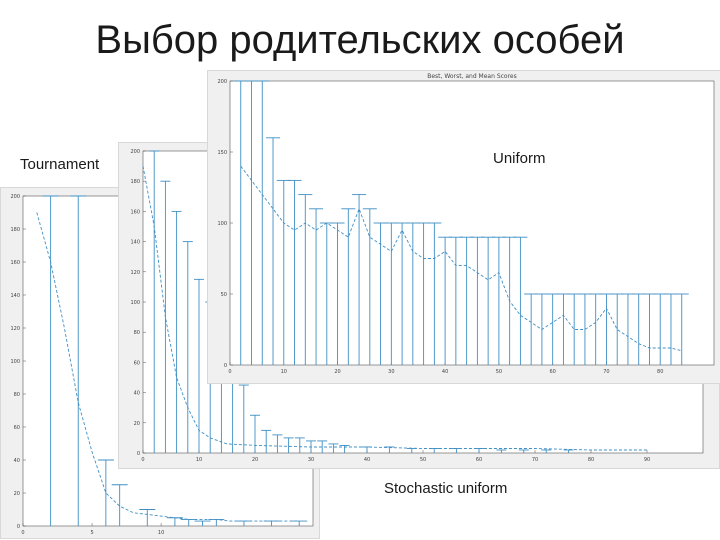 Image resolution: width=720 pixels, height=540 pixels. What do you see at coordinates (224, 295) in the screenshot?
I see `uniform-y-tick-label-1: 50` at bounding box center [224, 295].